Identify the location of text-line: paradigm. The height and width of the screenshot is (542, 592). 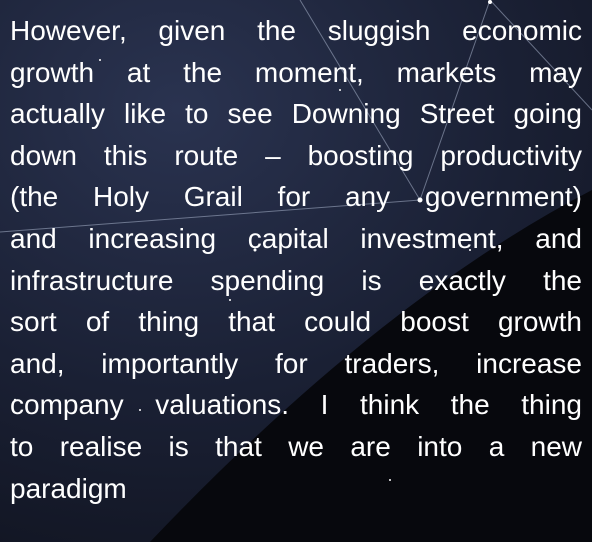
(68, 488).